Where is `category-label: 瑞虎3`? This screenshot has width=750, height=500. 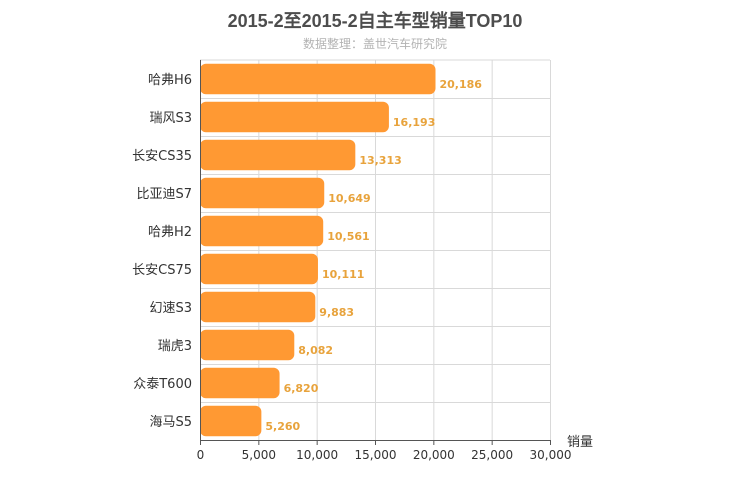 category-label: 瑞虎3 is located at coordinates (175, 346).